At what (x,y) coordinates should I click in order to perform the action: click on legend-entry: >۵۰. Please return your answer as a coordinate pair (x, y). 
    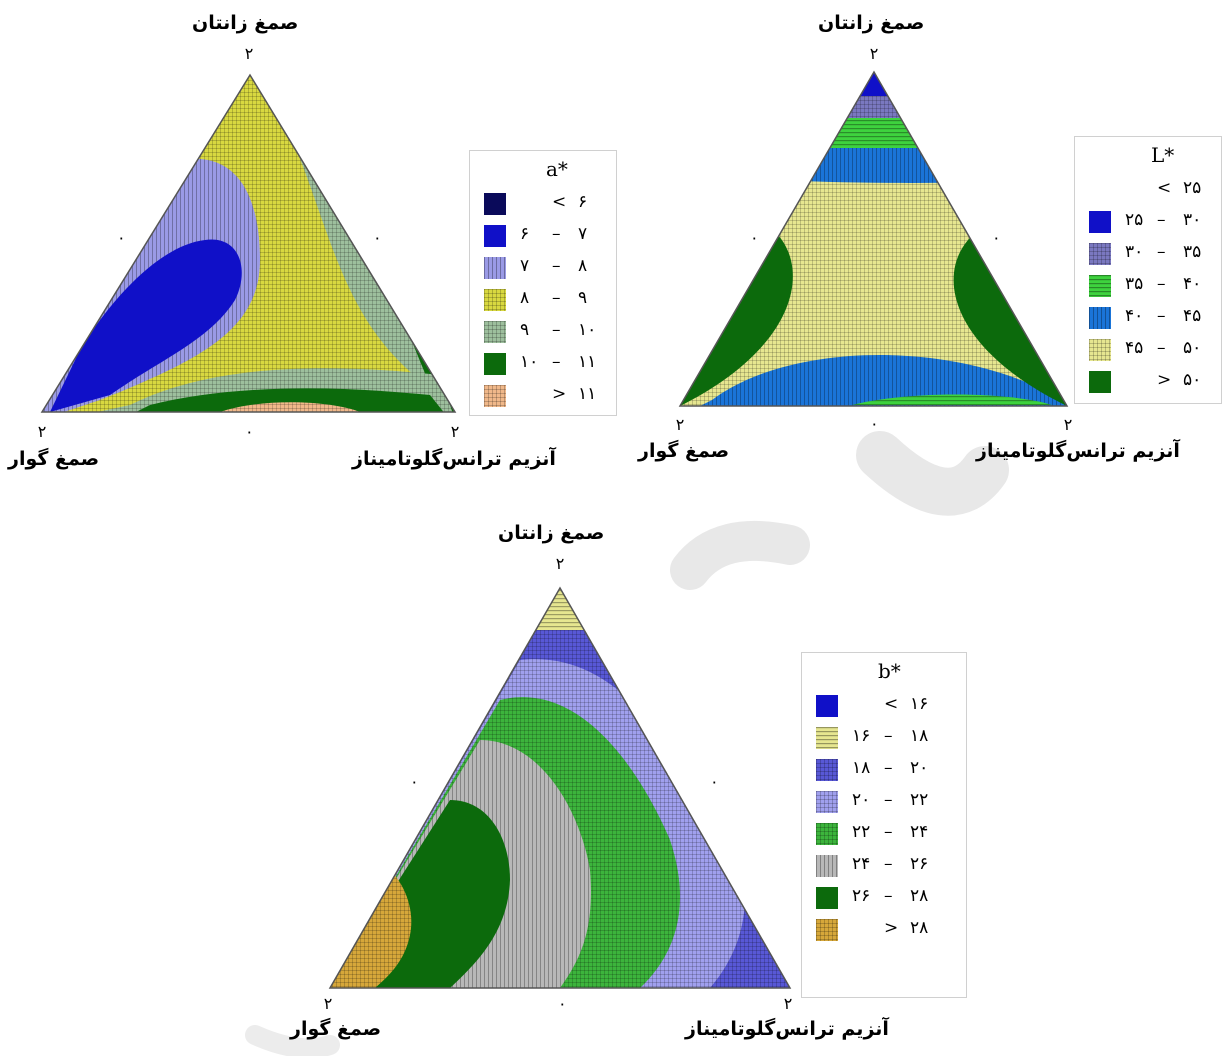
    Looking at the image, I should click on (1148, 382).